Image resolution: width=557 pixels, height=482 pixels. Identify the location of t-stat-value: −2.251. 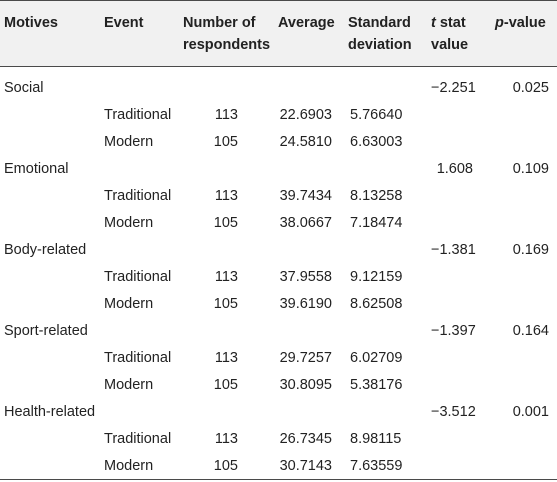
(453, 88).